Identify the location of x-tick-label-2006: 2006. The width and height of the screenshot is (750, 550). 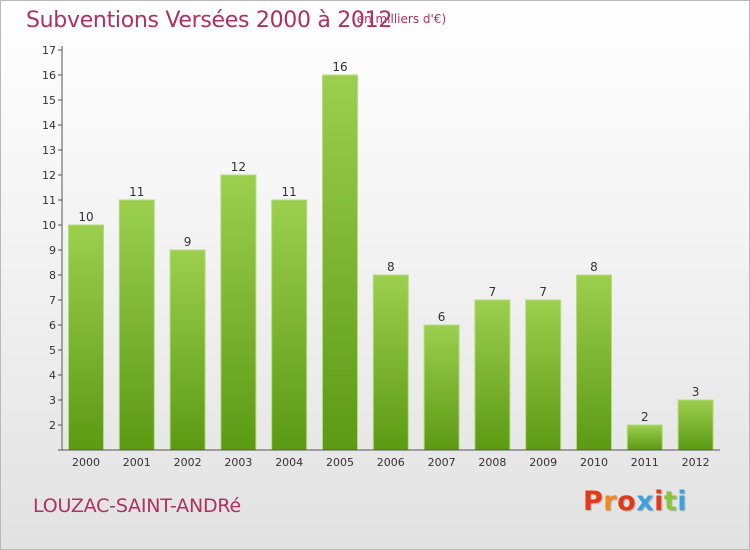
(391, 462).